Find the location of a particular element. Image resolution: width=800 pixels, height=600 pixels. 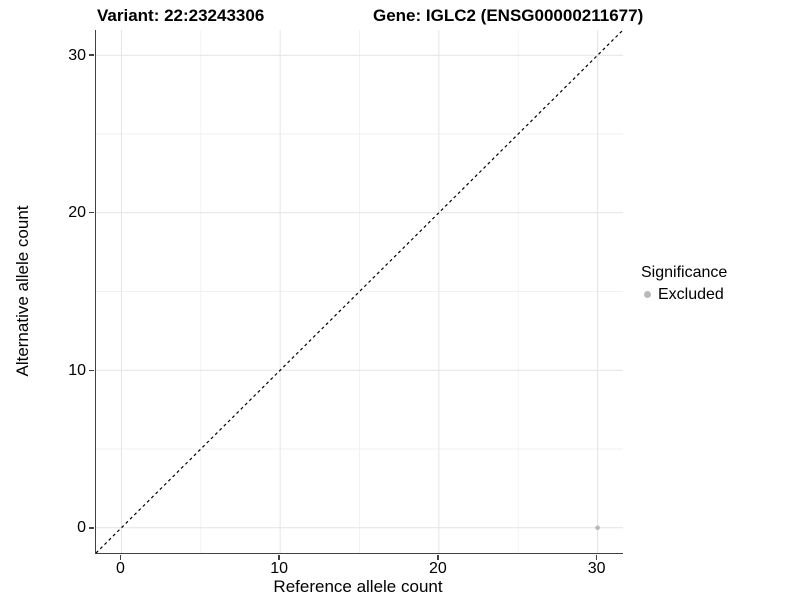

y-tick-label: 10 is located at coordinates (77, 370).